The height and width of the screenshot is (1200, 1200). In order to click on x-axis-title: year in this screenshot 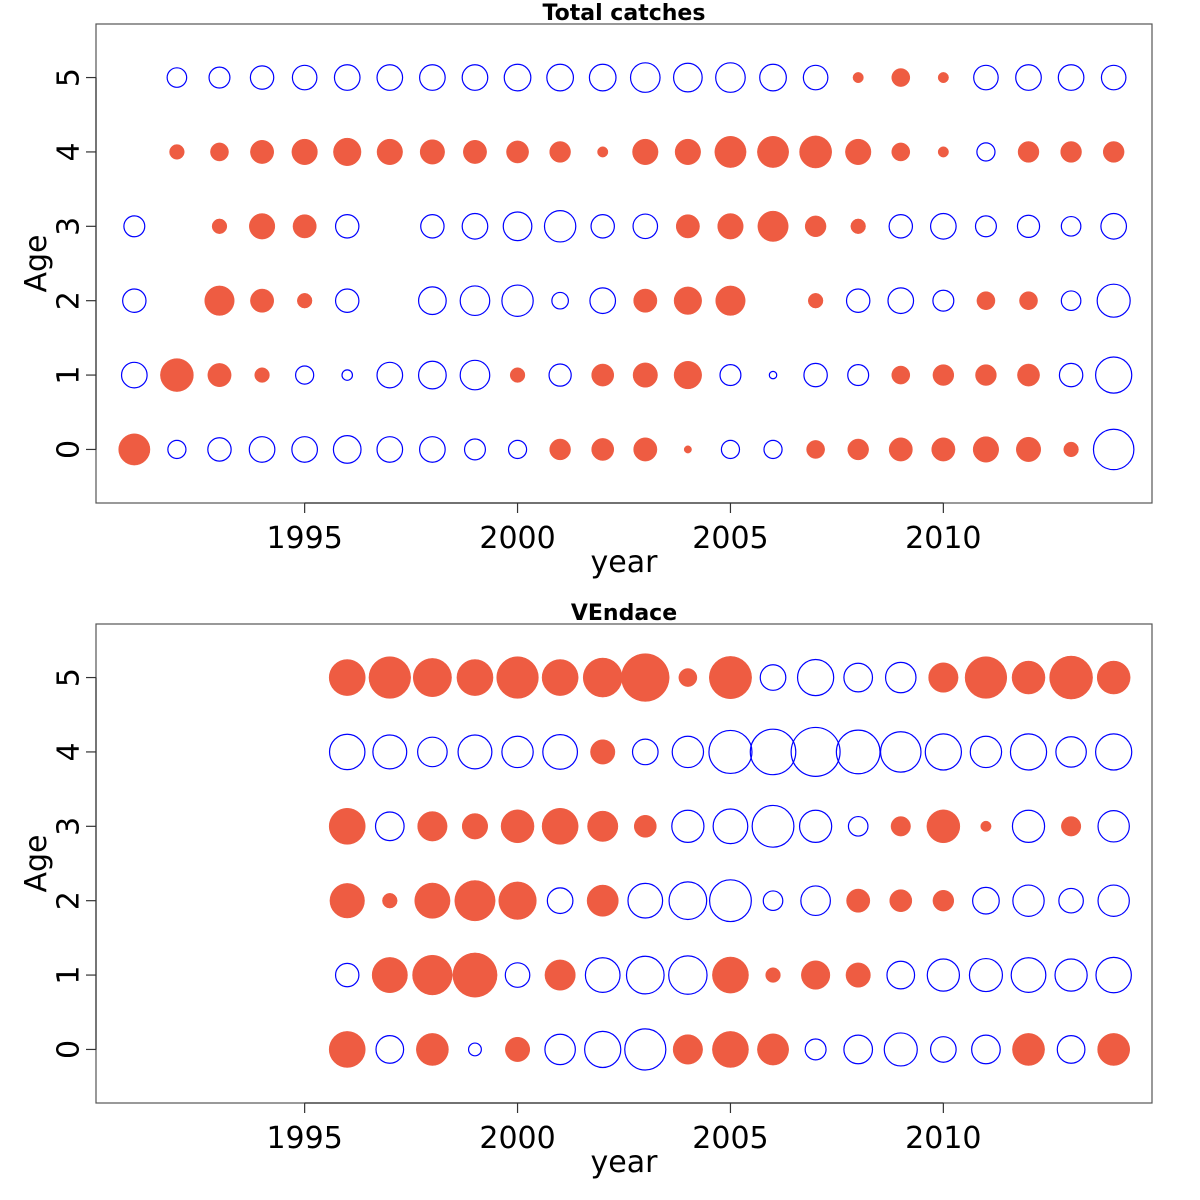, I will do `click(625, 562)`.